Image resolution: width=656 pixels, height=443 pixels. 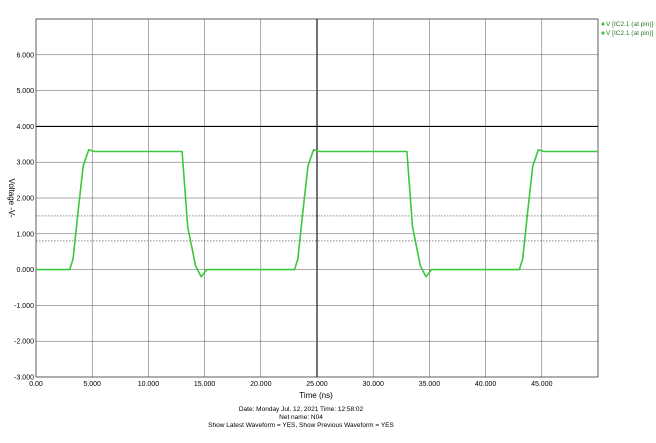 I want to click on y-axis-title: Voltage -V-, so click(x=11, y=197).